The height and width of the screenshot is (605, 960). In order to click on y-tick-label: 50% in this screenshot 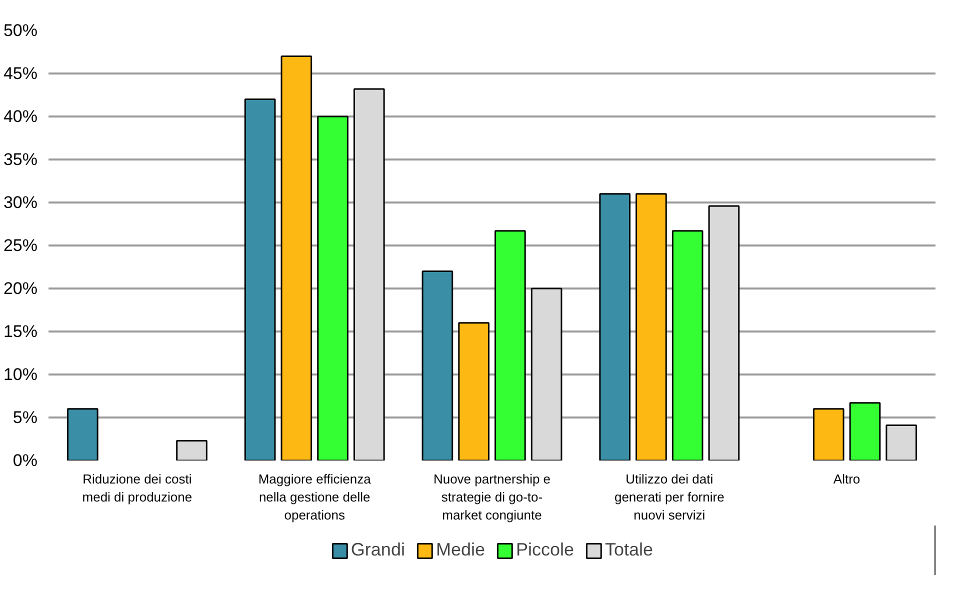, I will do `click(20, 30)`.